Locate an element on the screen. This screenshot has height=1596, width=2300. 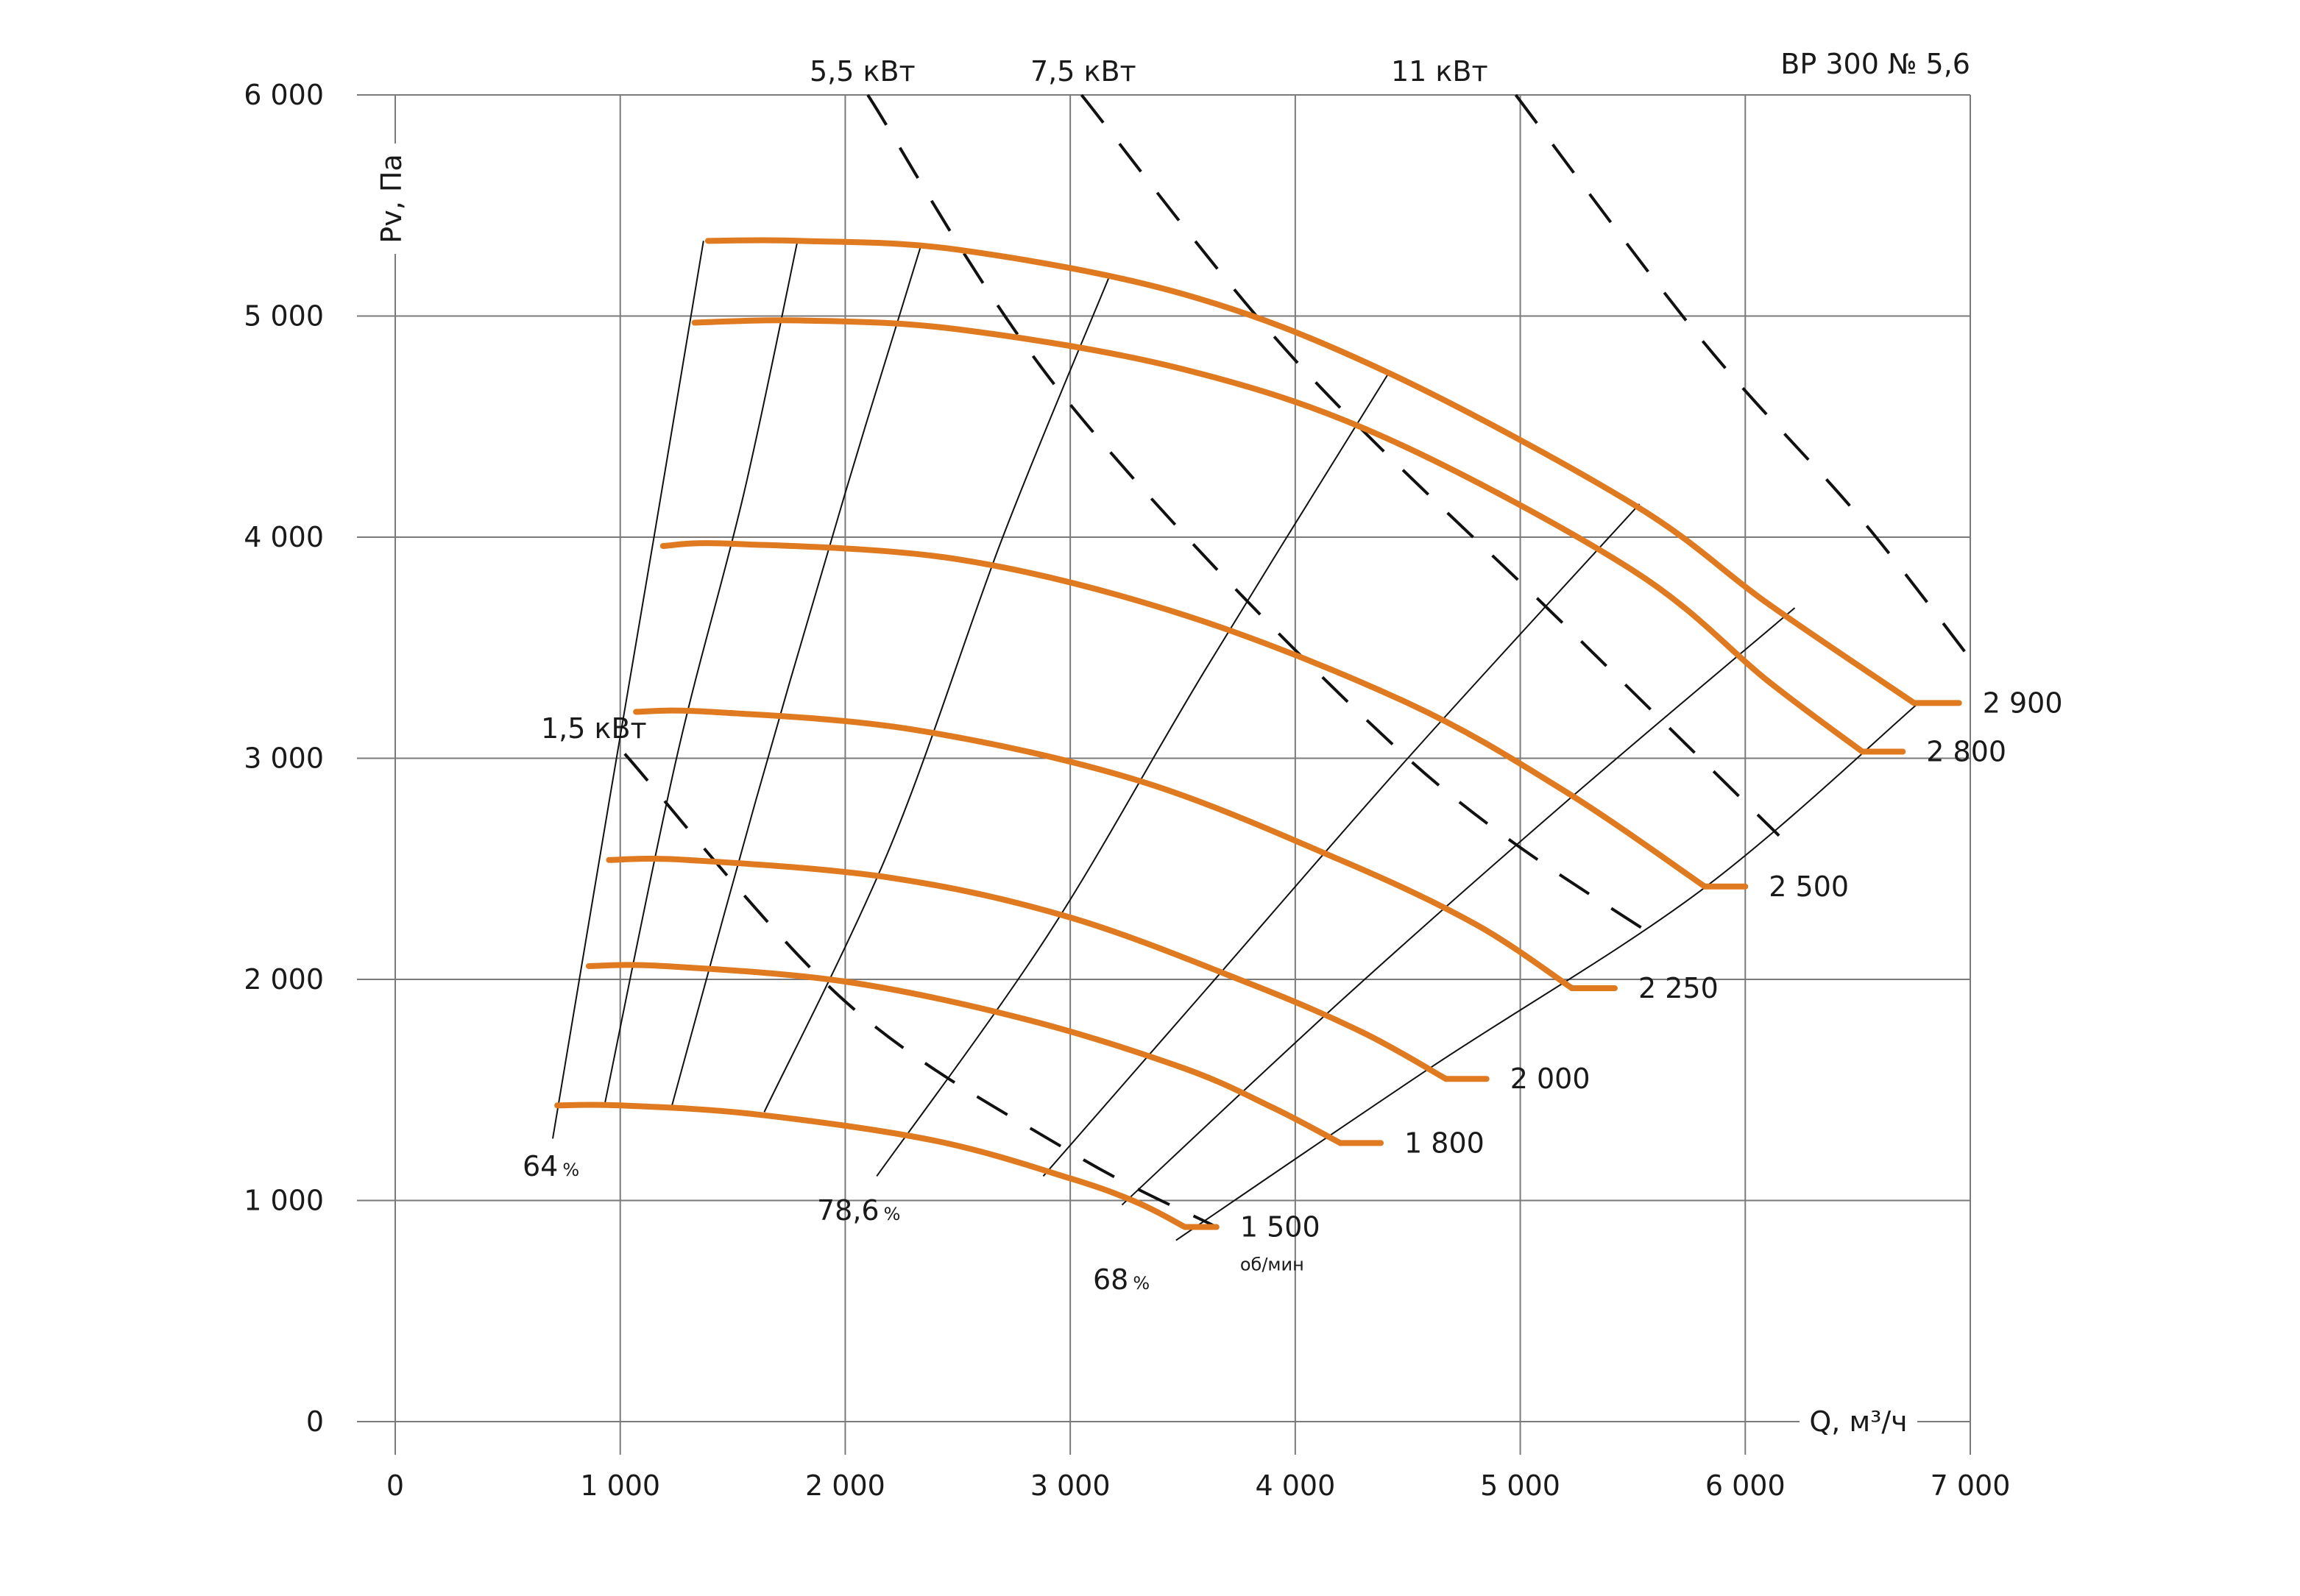
speed-curve-label: 2 500 is located at coordinates (1809, 887).